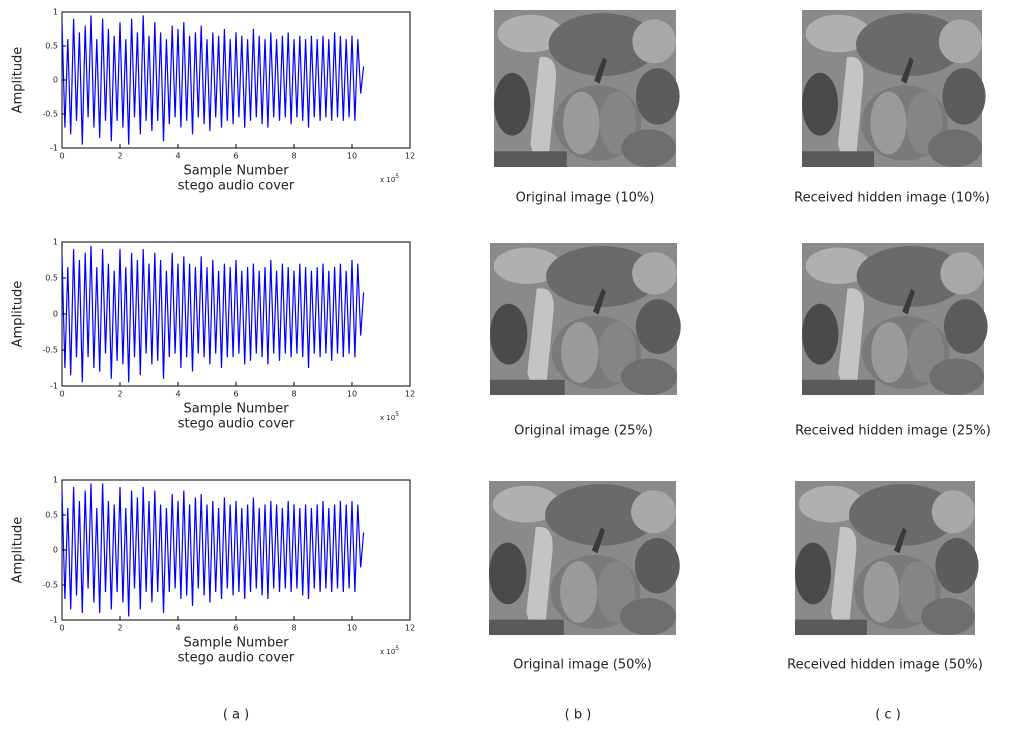 This screenshot has width=1027, height=729. What do you see at coordinates (585, 198) in the screenshot?
I see `image-caption: Original image (10%)` at bounding box center [585, 198].